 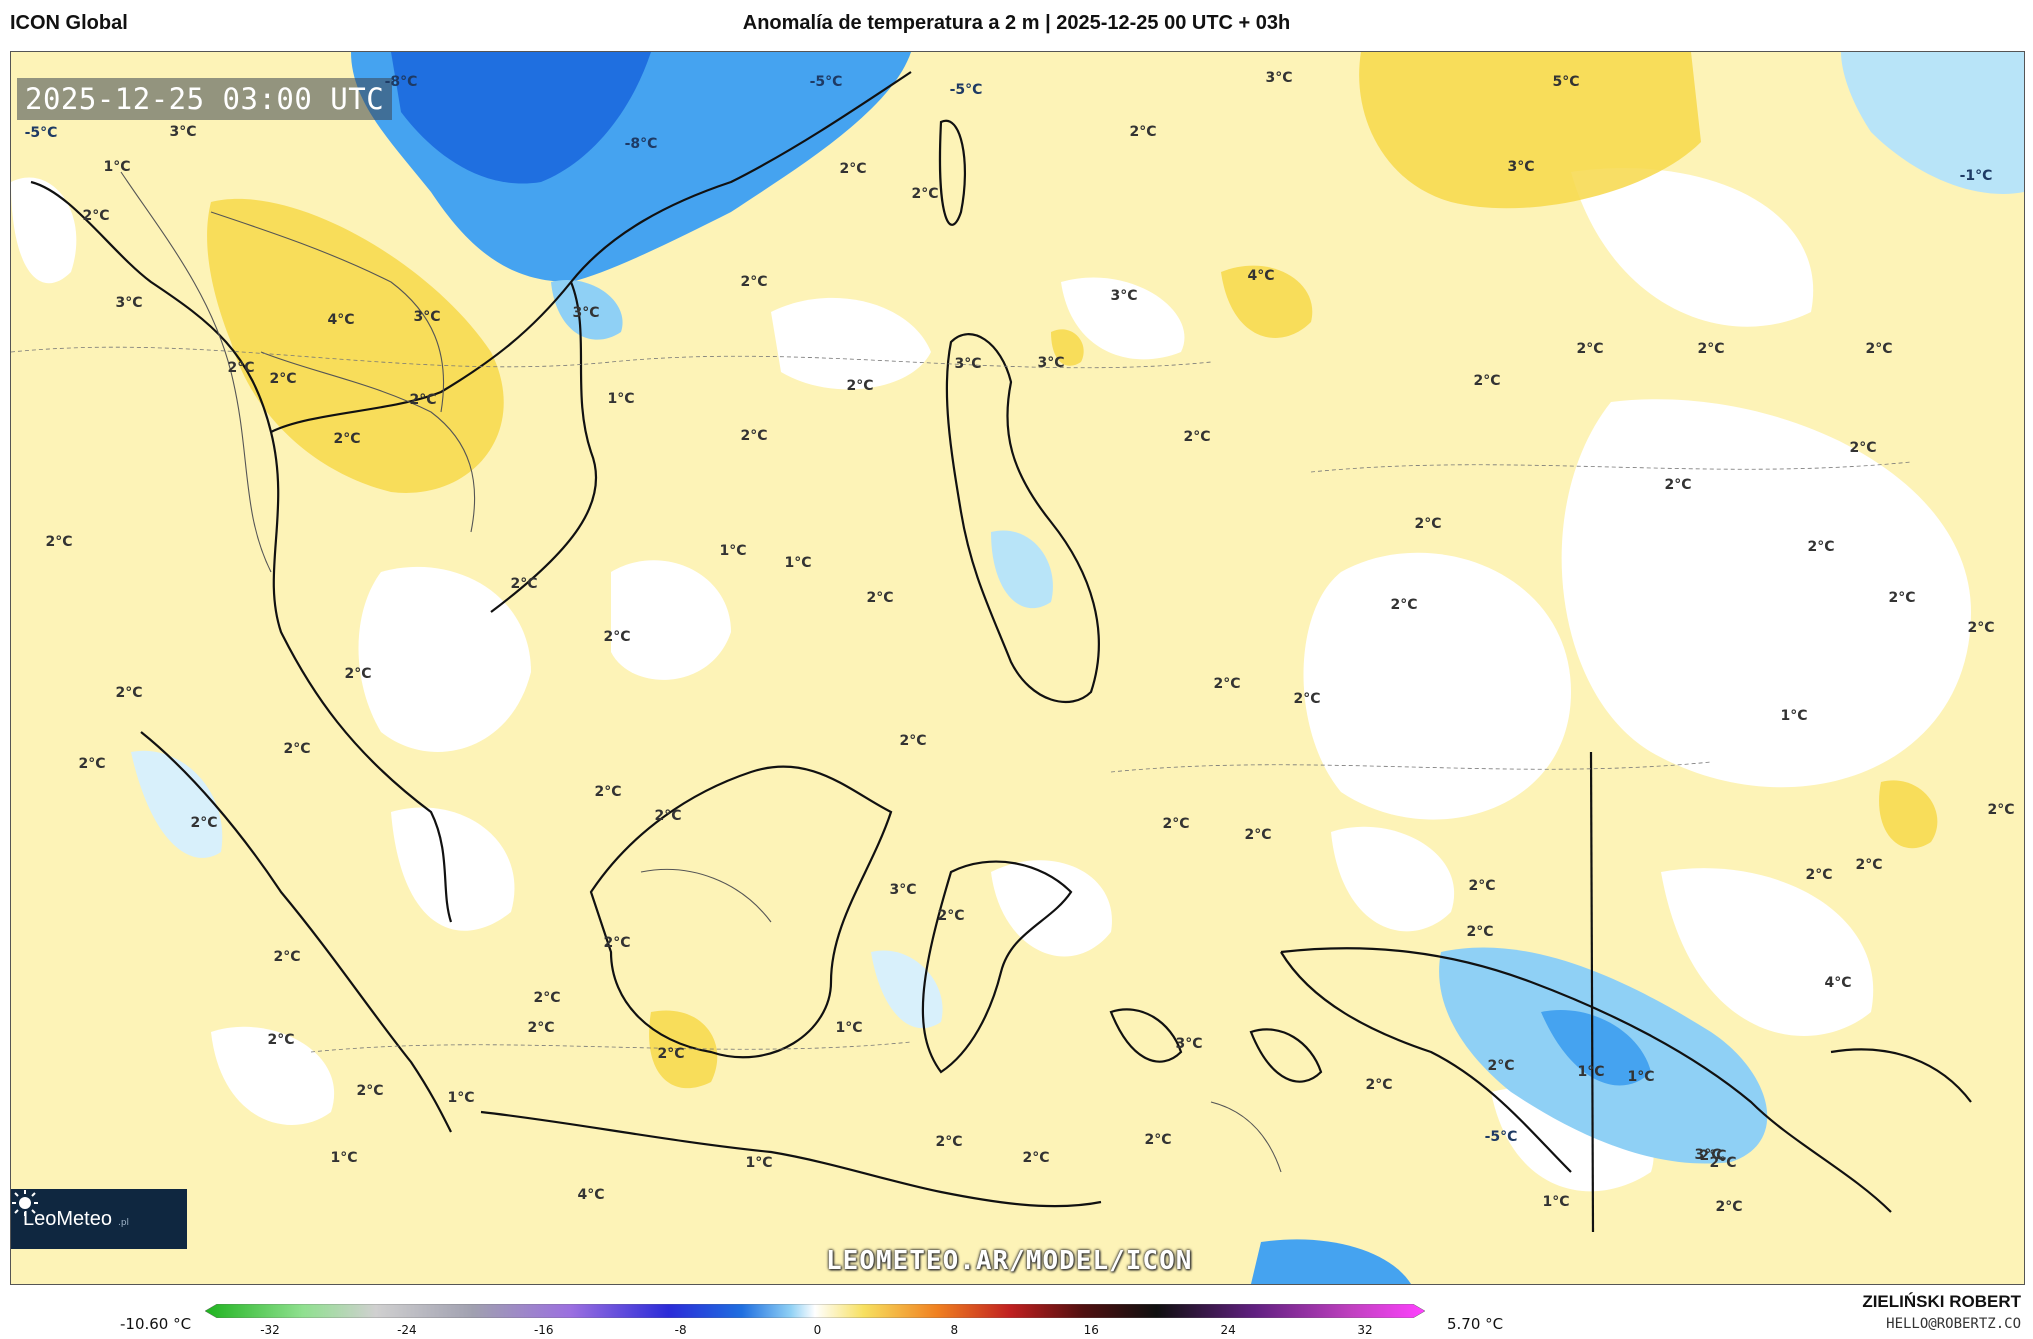 I want to click on colorbar: -10.60 °C, so click(x=1016, y=1317).